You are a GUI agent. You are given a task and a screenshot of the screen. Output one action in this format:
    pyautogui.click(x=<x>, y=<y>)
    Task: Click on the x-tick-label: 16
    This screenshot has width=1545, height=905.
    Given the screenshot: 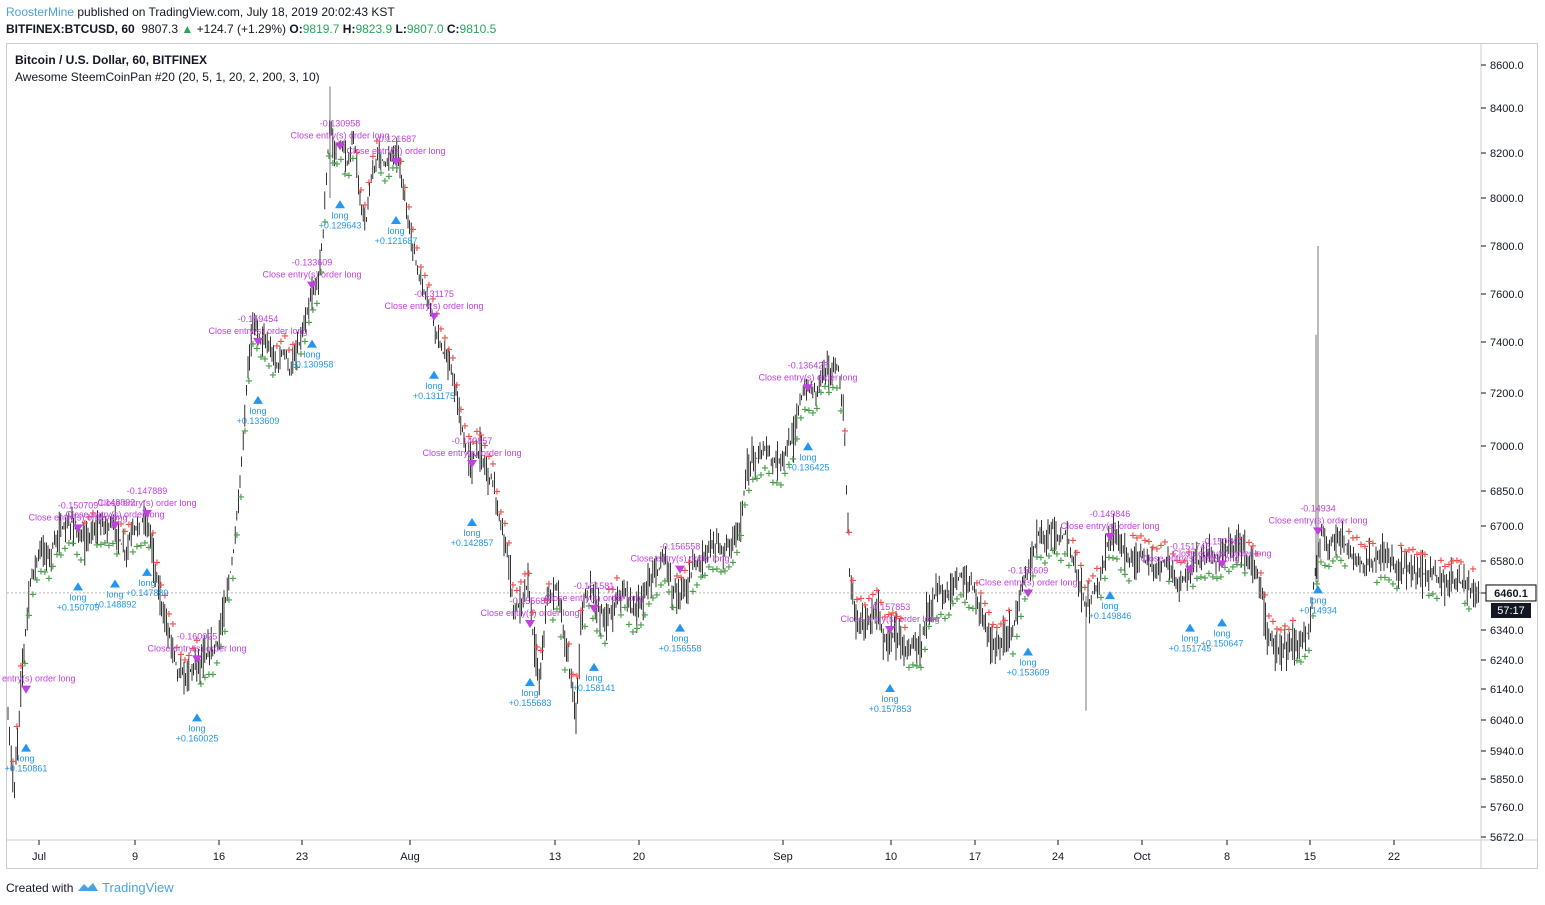 What is the action you would take?
    pyautogui.click(x=219, y=857)
    